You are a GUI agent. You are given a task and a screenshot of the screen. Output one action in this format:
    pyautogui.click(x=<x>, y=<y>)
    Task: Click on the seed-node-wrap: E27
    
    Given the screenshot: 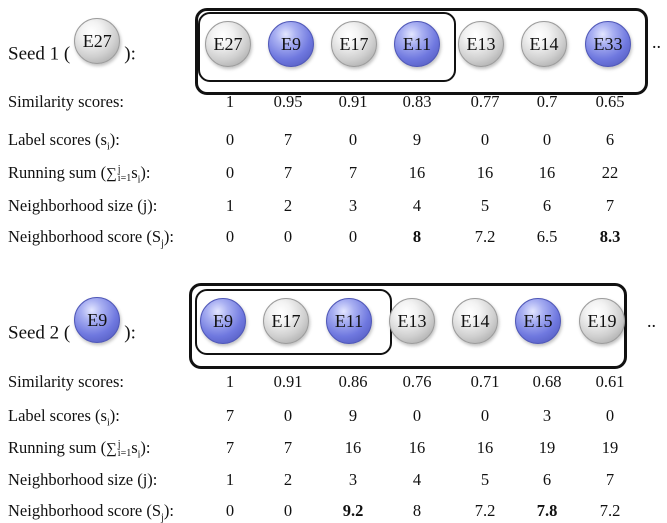 What is the action you would take?
    pyautogui.click(x=97, y=47)
    